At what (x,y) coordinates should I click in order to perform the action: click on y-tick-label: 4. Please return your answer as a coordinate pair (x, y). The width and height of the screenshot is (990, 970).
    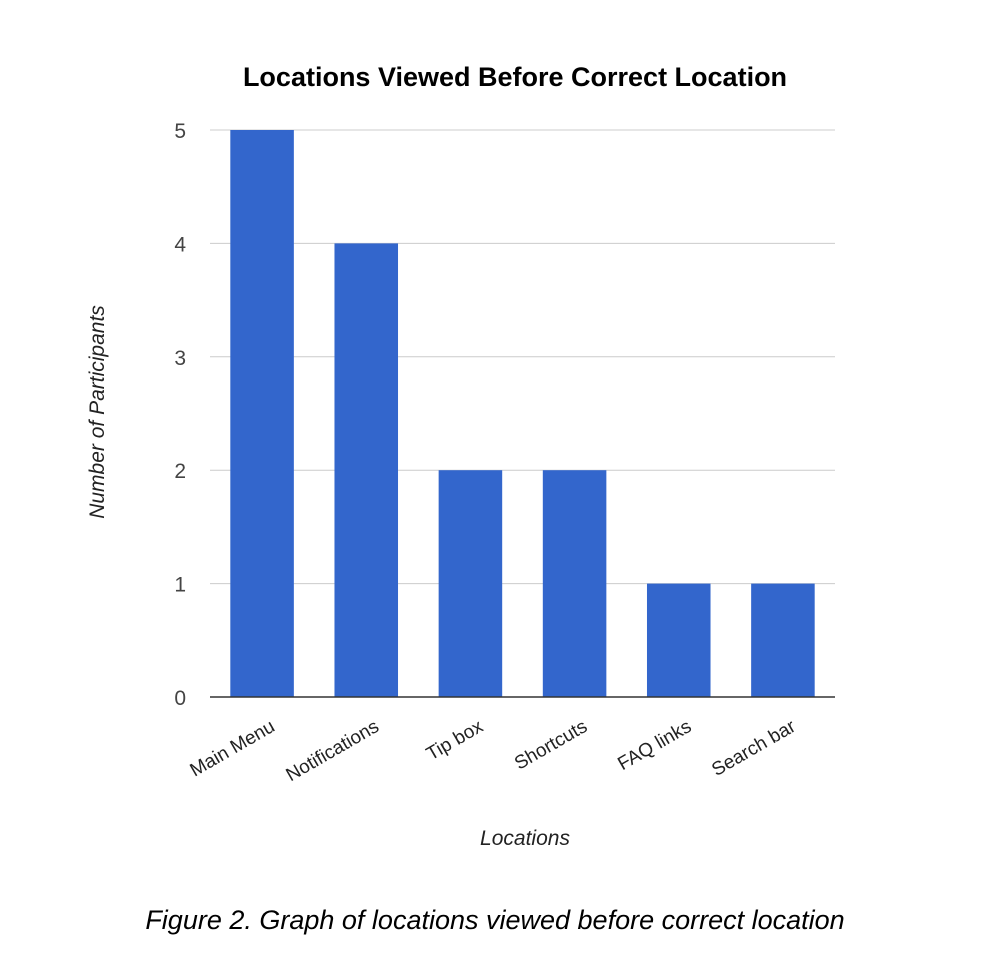
    Looking at the image, I should click on (180, 244).